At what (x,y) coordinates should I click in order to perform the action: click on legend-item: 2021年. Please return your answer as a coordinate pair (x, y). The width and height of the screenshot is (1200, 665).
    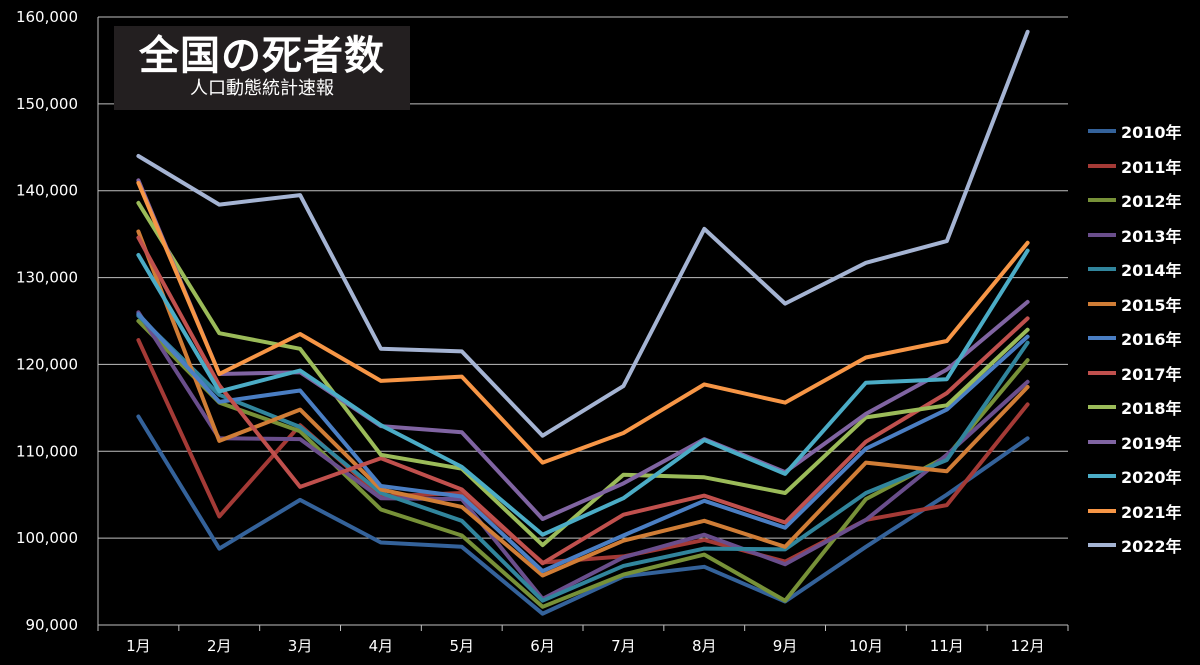
    Looking at the image, I should click on (1144, 511).